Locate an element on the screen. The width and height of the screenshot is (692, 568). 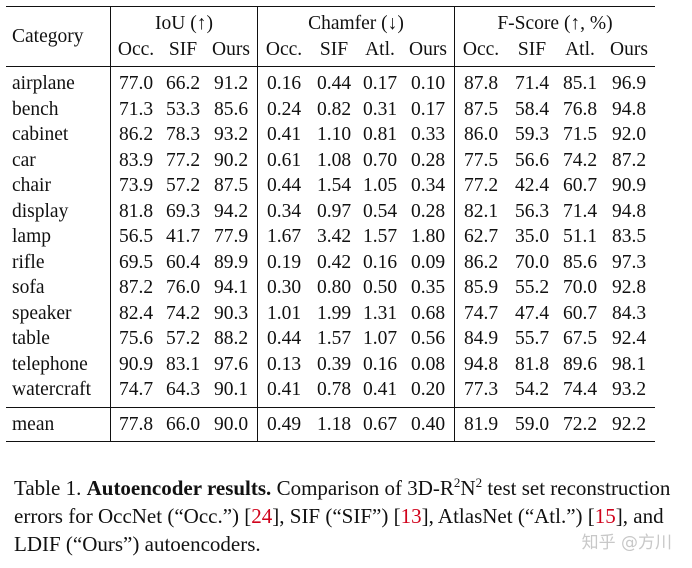
citation-link: 15 is located at coordinates (605, 516).